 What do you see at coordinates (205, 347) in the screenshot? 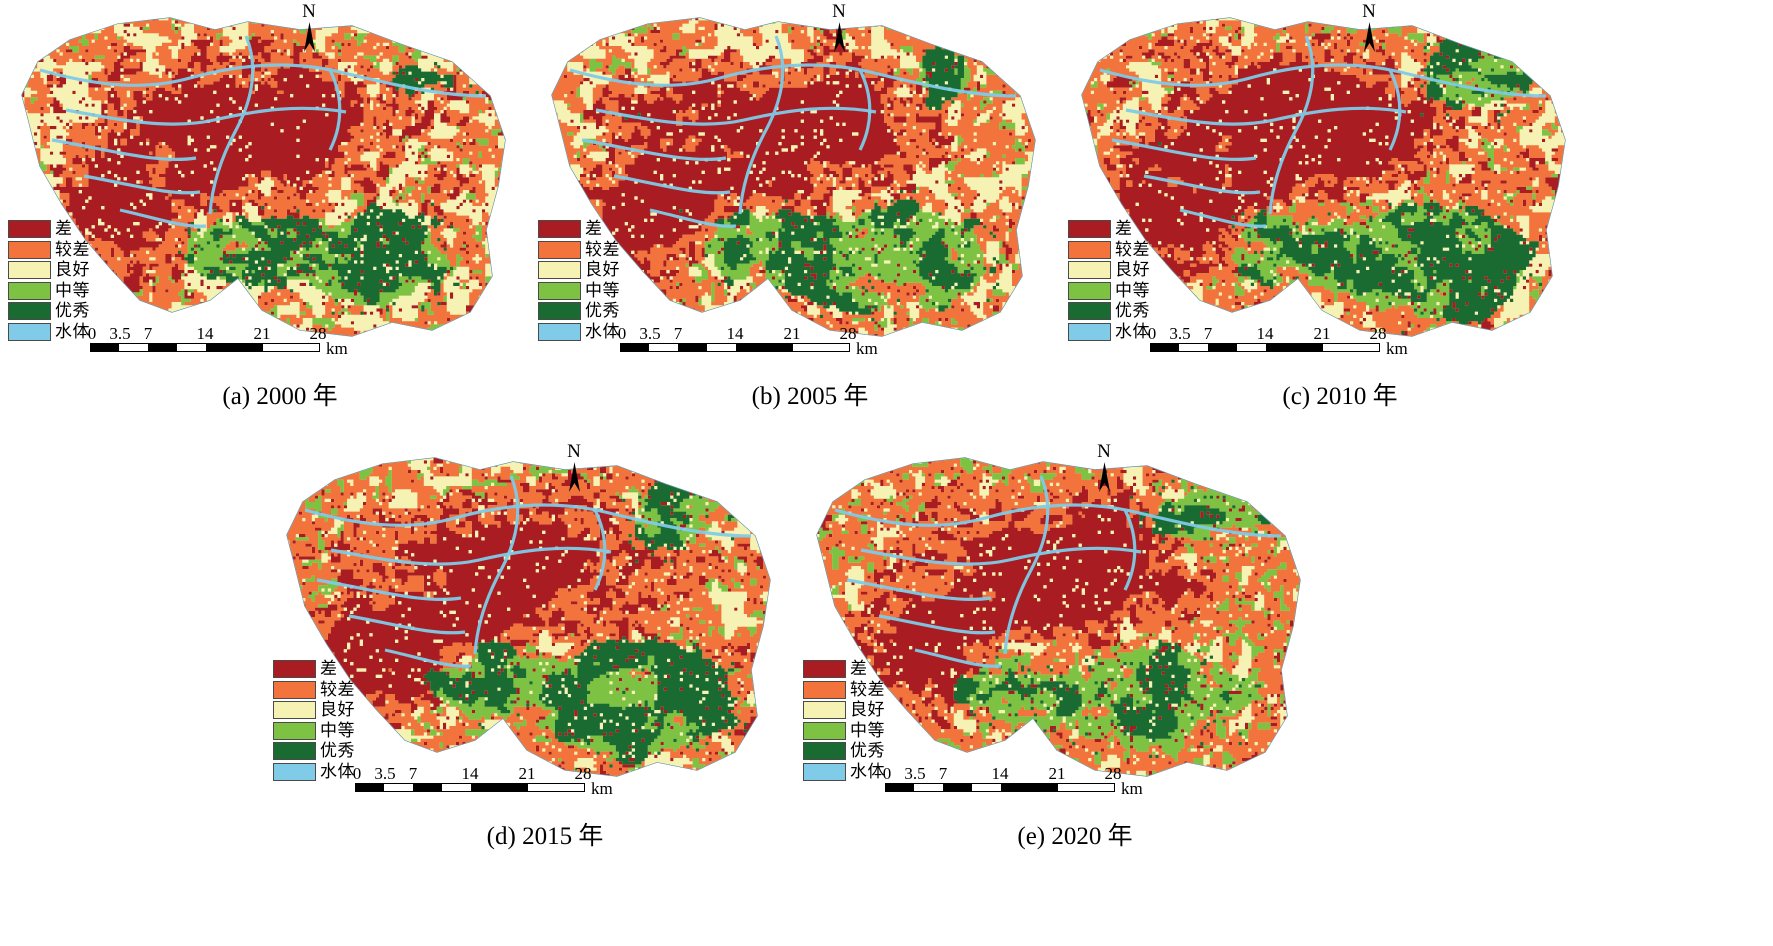
I see `scalebar-bar-a` at bounding box center [205, 347].